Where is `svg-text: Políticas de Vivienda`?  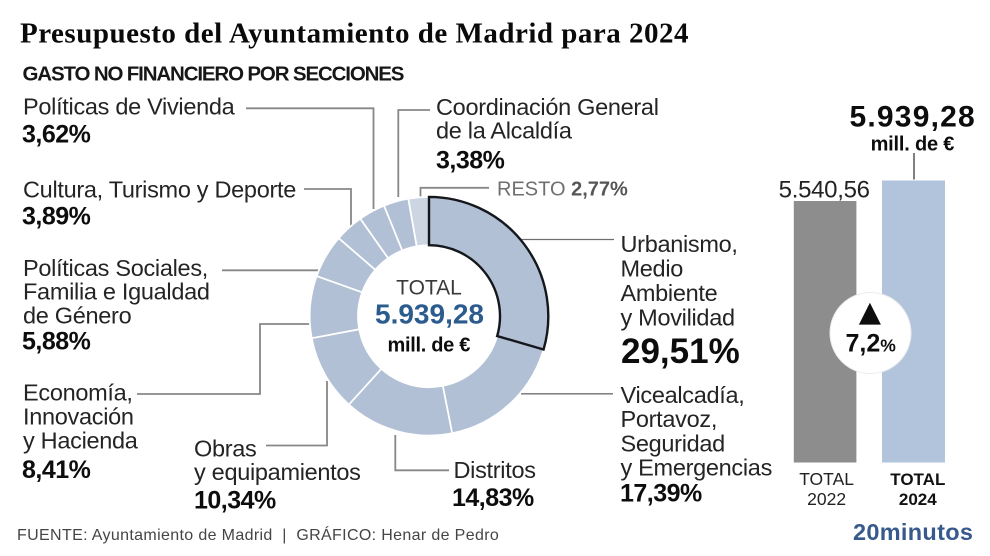 svg-text: Políticas de Vivienda is located at coordinates (129, 106).